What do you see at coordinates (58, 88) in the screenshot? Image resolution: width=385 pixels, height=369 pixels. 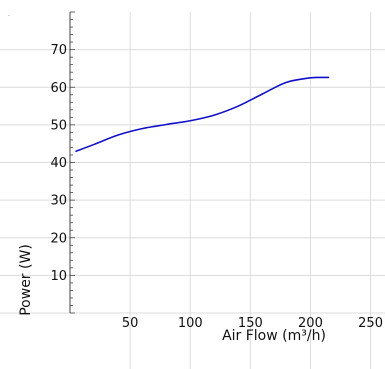 I see `y-tick-label: 60` at bounding box center [58, 88].